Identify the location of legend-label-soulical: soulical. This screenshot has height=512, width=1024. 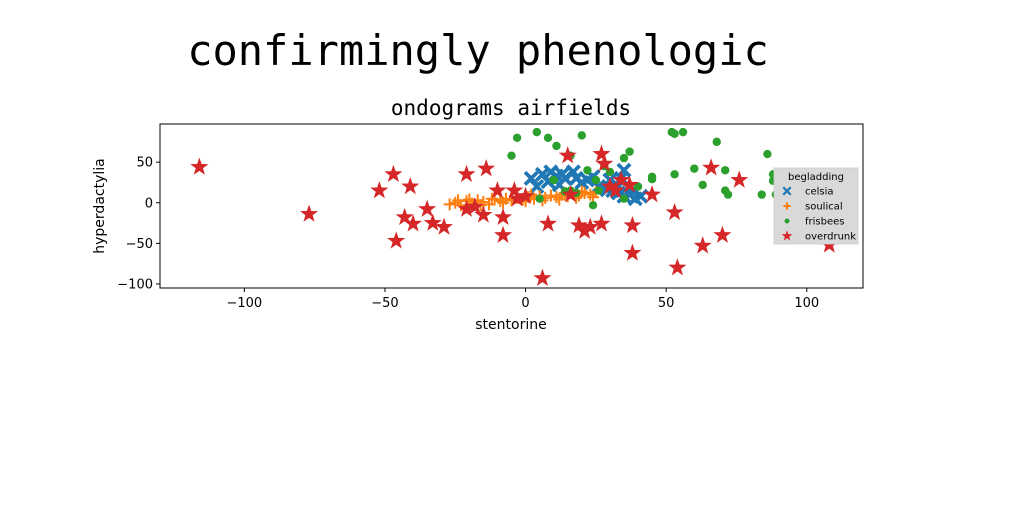
(824, 207).